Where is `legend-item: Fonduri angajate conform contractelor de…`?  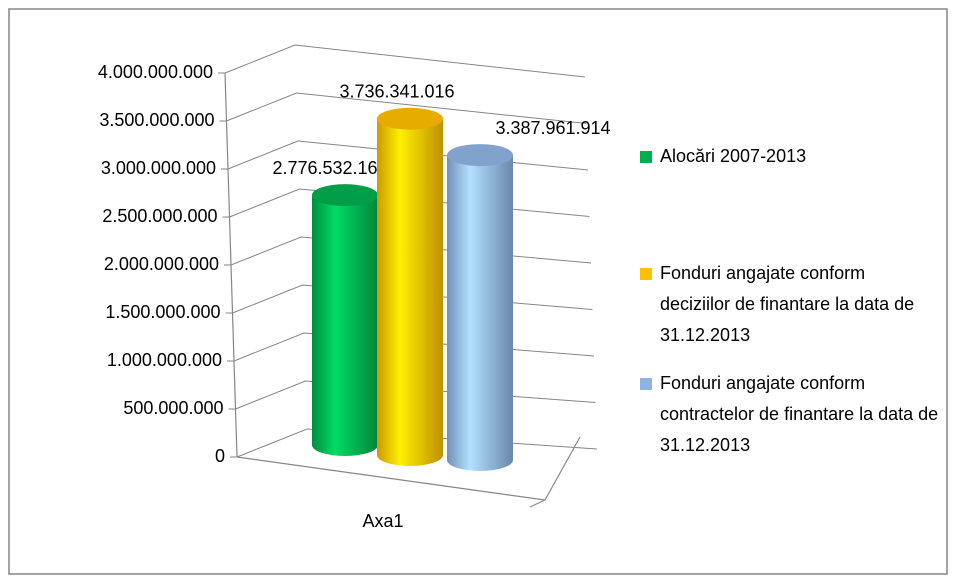
legend-item: Fonduri angajate conform contractelor de… is located at coordinates (790, 414).